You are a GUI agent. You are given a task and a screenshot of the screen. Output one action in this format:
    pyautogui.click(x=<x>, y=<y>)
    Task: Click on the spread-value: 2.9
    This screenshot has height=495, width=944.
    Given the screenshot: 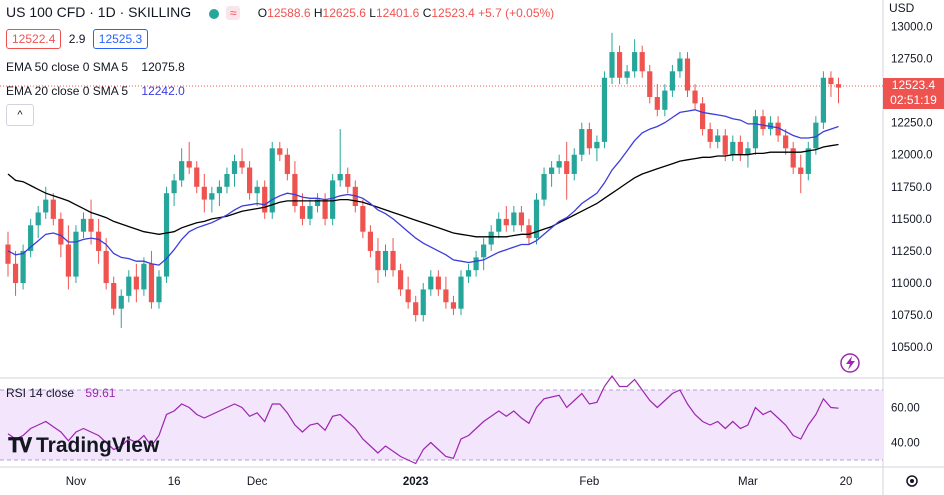 What is the action you would take?
    pyautogui.click(x=77, y=39)
    